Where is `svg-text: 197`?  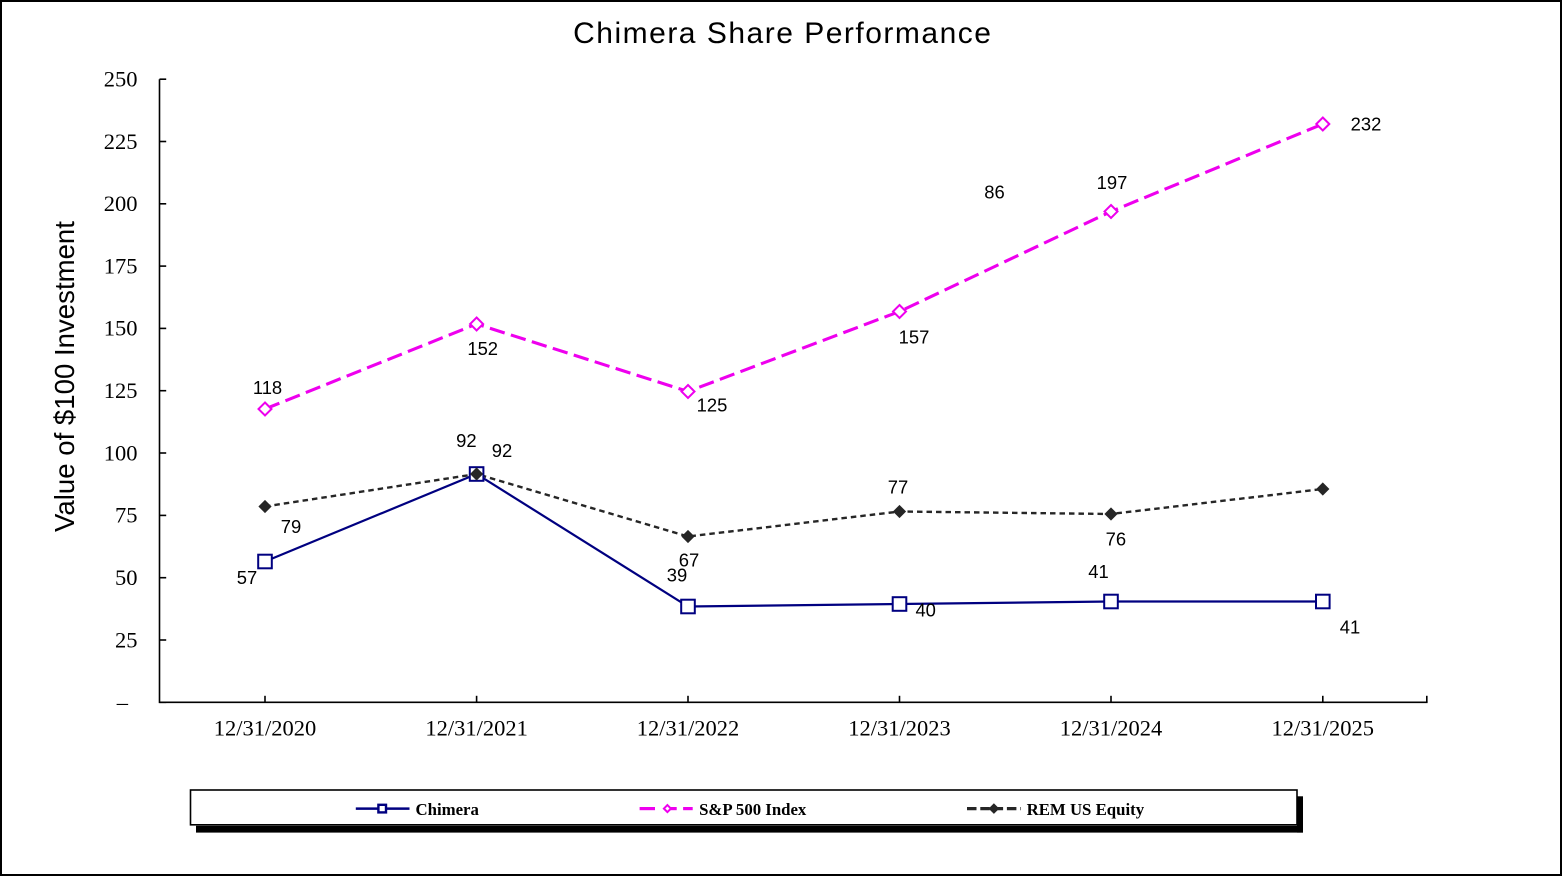 svg-text: 197 is located at coordinates (1112, 182).